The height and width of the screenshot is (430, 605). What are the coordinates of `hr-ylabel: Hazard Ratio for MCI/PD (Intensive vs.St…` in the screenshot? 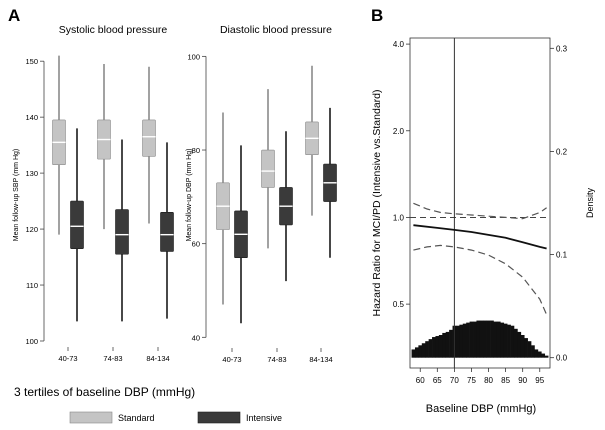 It's located at (377, 202).